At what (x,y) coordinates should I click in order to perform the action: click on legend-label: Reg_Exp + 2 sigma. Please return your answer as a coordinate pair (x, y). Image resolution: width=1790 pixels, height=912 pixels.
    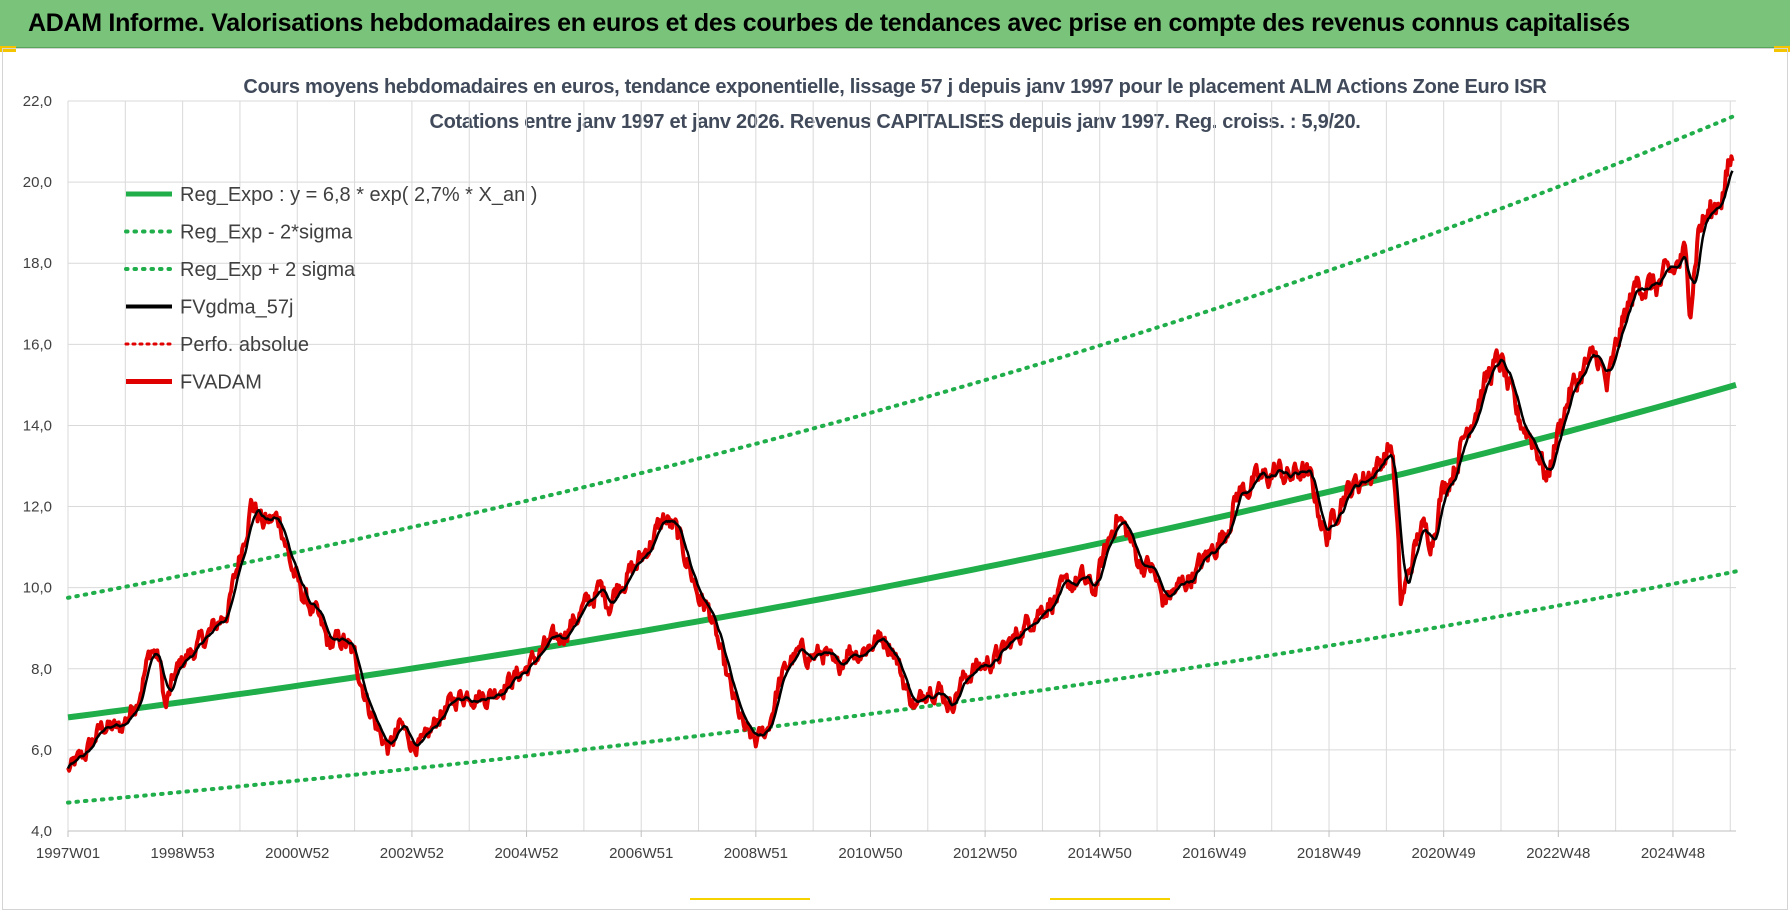
    Looking at the image, I should click on (268, 270).